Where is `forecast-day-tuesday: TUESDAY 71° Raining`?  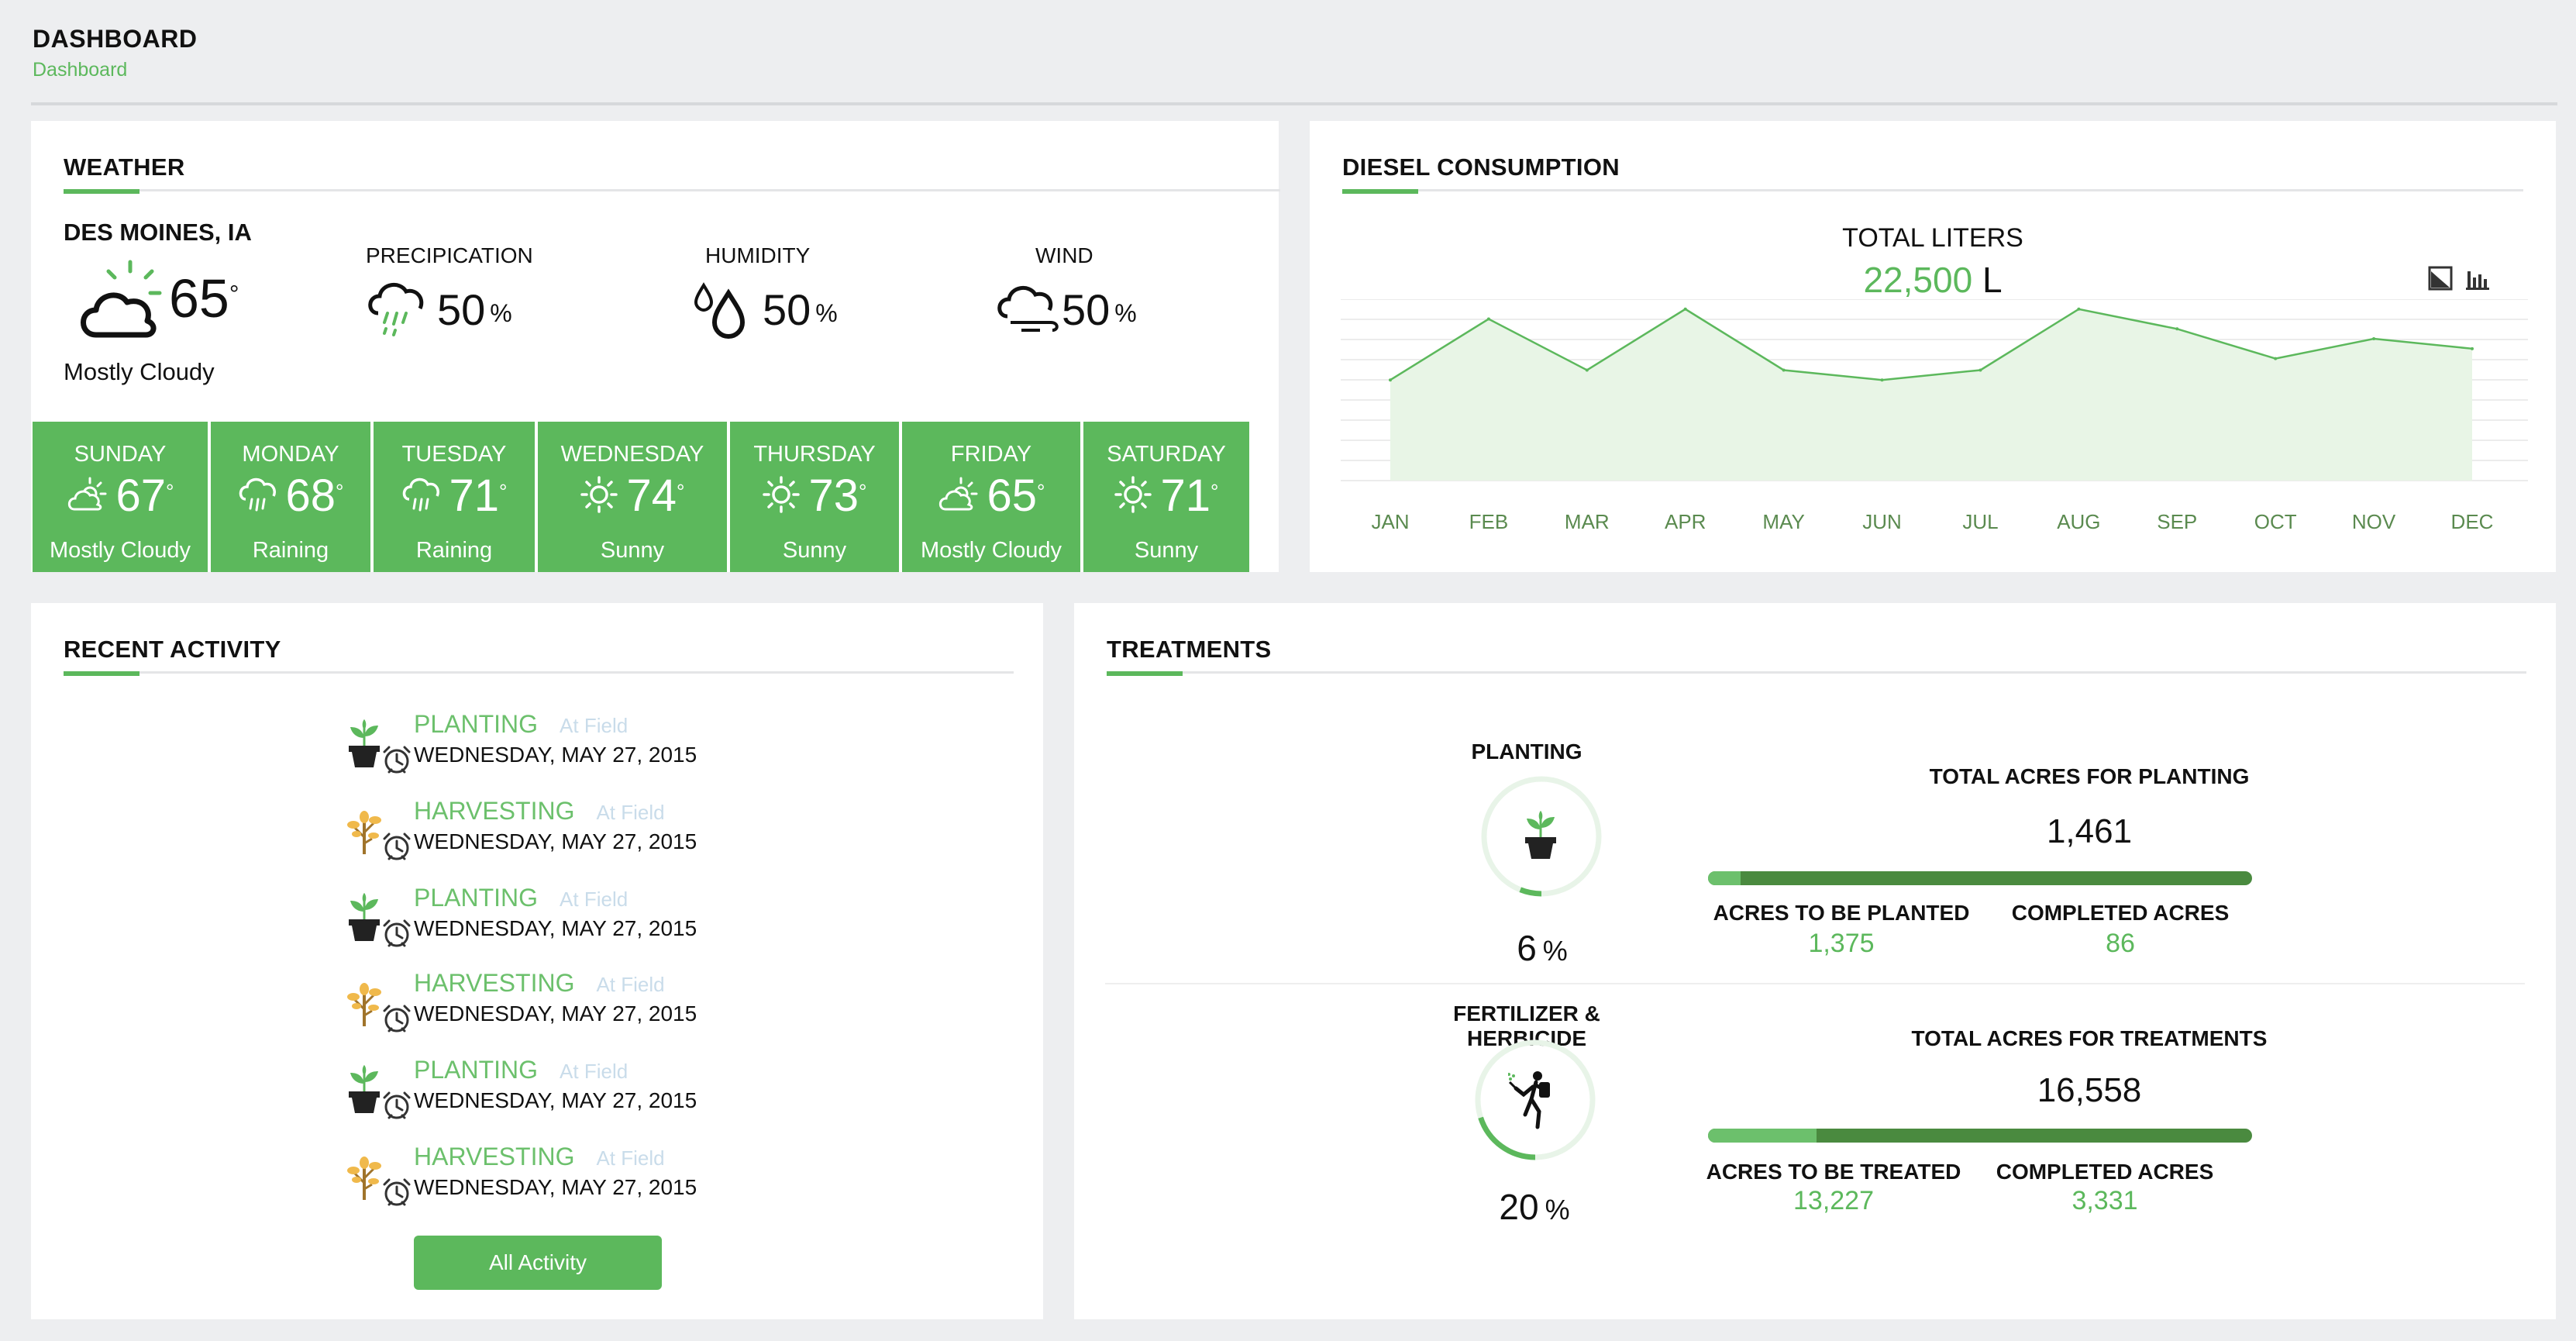 forecast-day-tuesday: TUESDAY 71° Raining is located at coordinates (454, 497).